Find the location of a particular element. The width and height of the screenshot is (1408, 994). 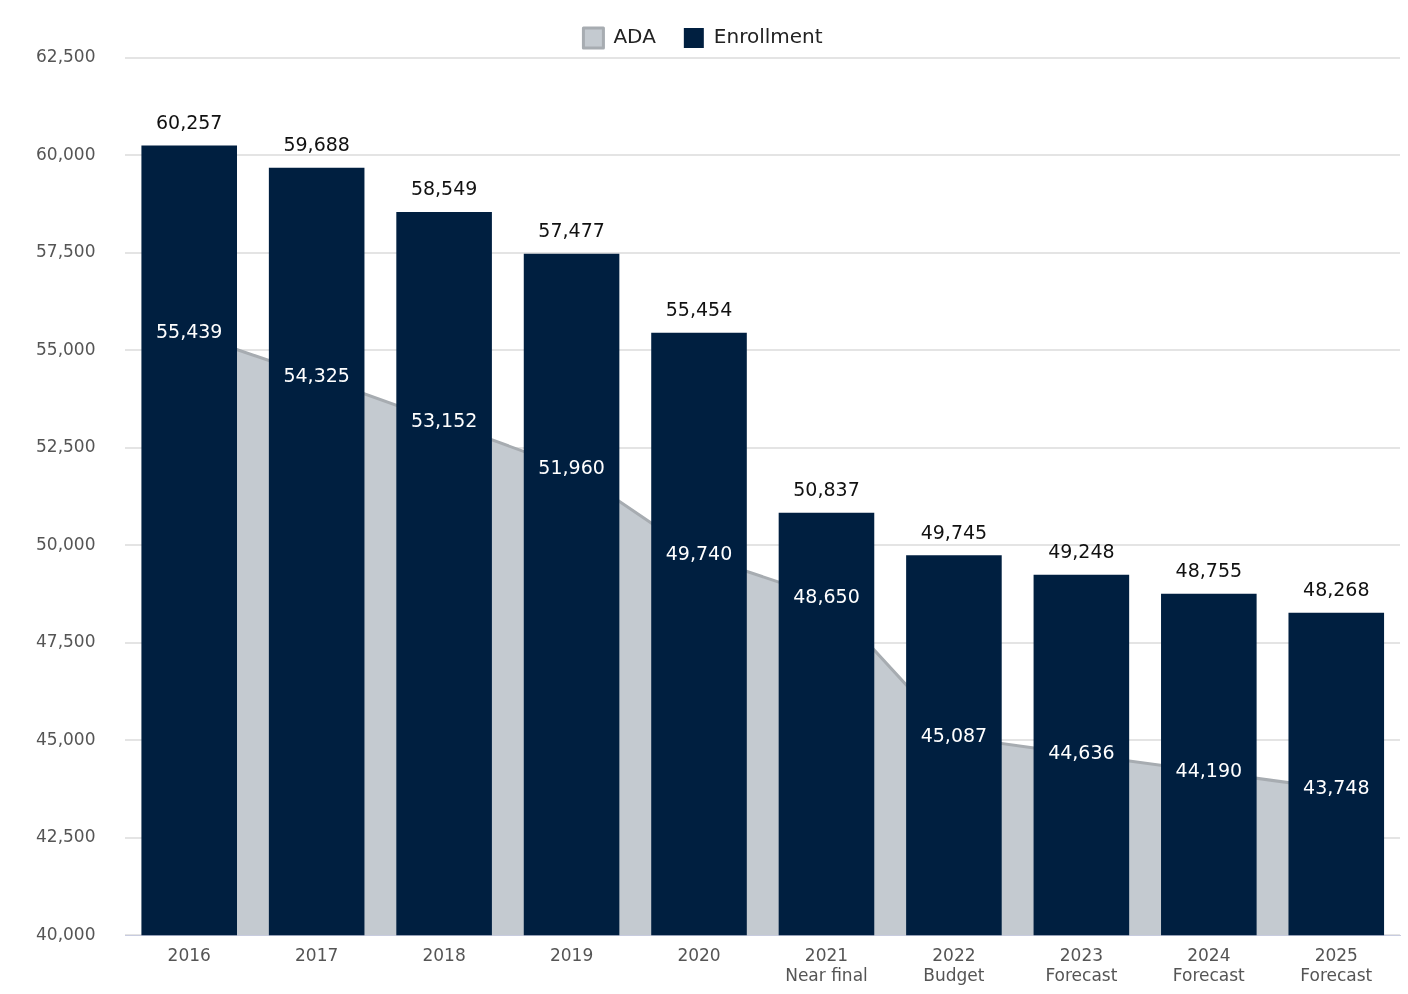

y-tick-label: 45,000 is located at coordinates (66, 738).